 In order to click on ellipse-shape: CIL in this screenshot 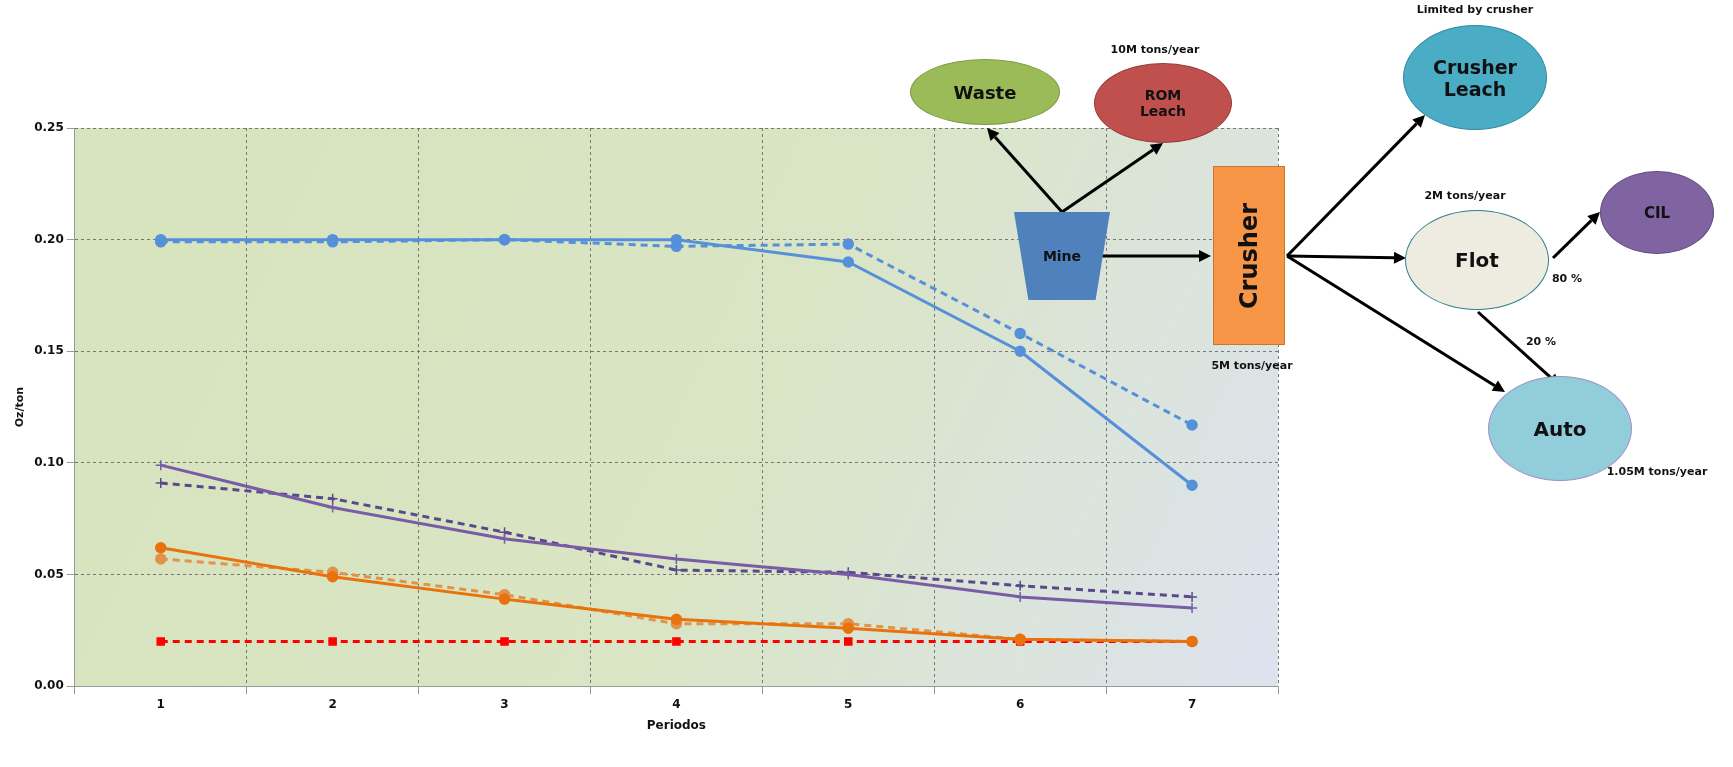, I will do `click(1657, 212)`.